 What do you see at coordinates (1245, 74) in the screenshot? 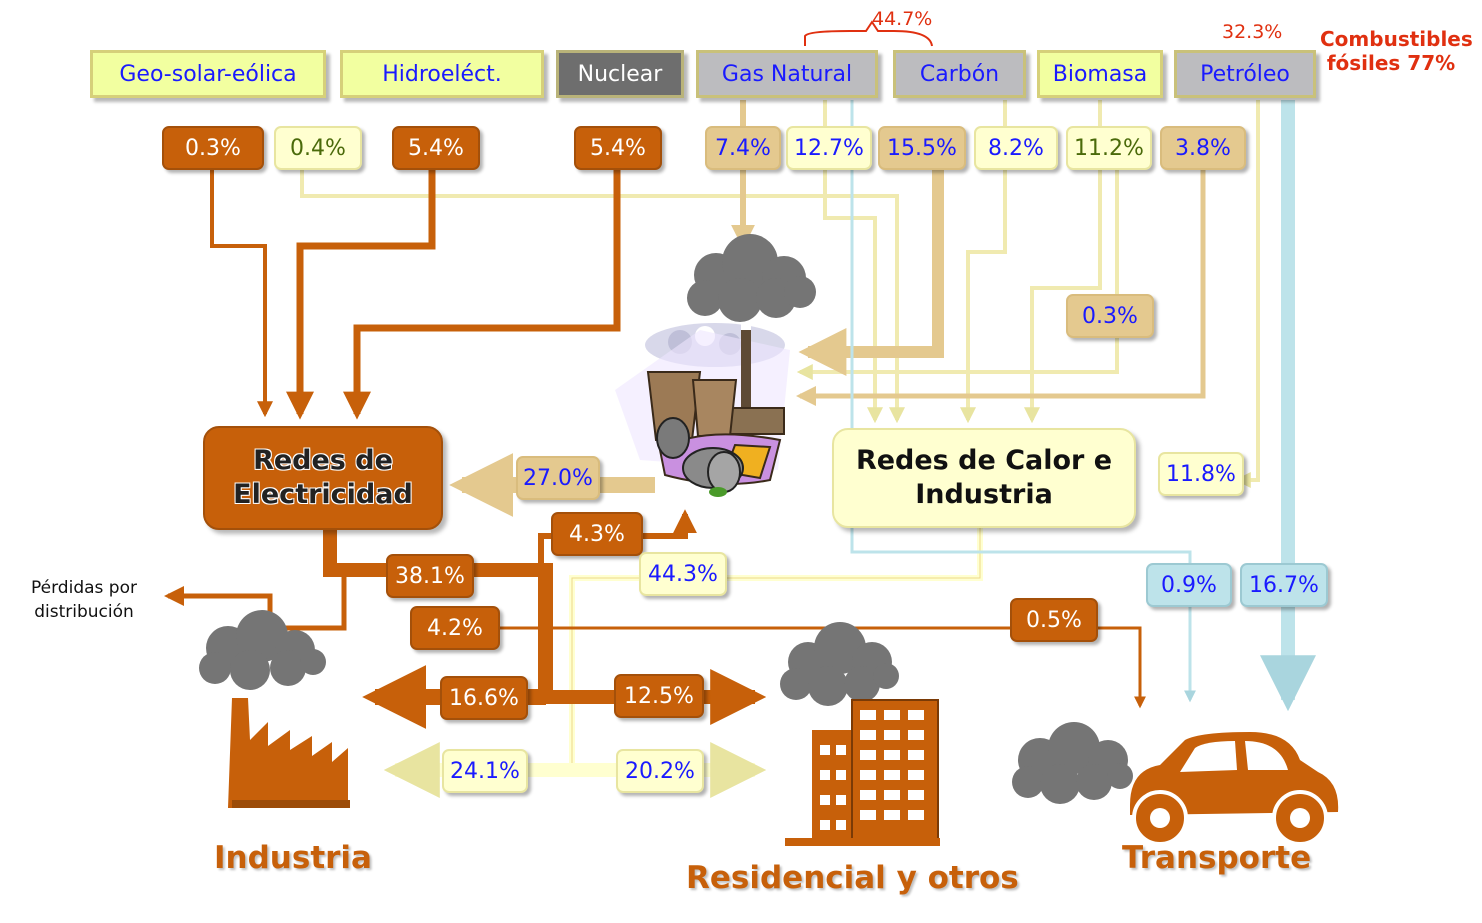
I see `source-petroleo: Petróleo` at bounding box center [1245, 74].